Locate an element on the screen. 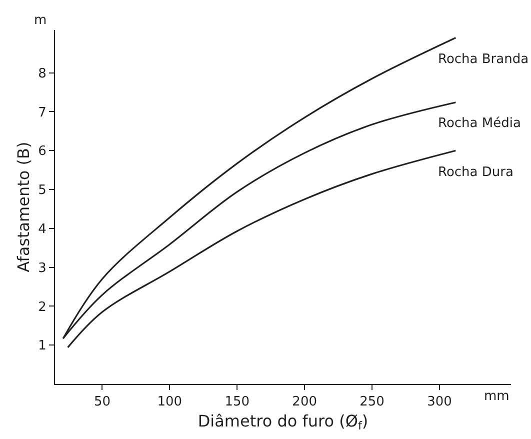  x-tick-label: 150 is located at coordinates (237, 402).